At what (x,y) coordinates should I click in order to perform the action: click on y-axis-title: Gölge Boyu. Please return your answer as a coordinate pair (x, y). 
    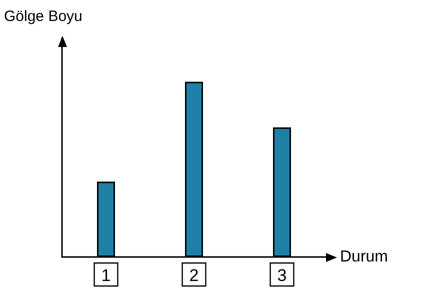
    Looking at the image, I should click on (43, 16).